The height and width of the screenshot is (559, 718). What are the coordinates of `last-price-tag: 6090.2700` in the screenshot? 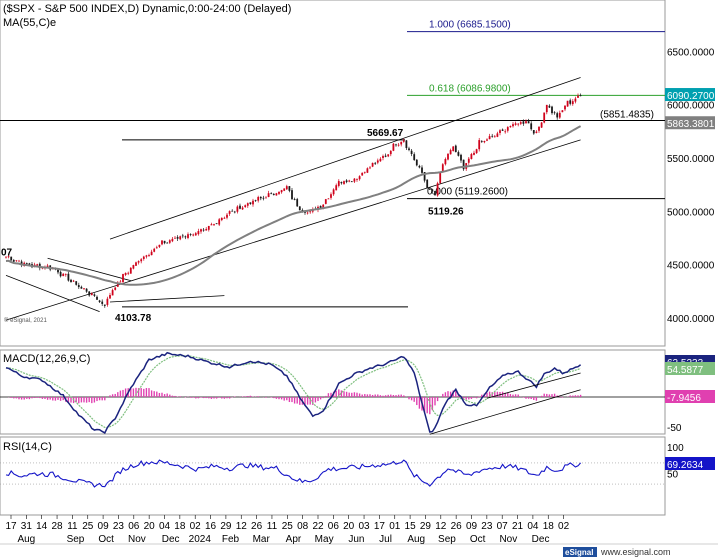 It's located at (691, 96).